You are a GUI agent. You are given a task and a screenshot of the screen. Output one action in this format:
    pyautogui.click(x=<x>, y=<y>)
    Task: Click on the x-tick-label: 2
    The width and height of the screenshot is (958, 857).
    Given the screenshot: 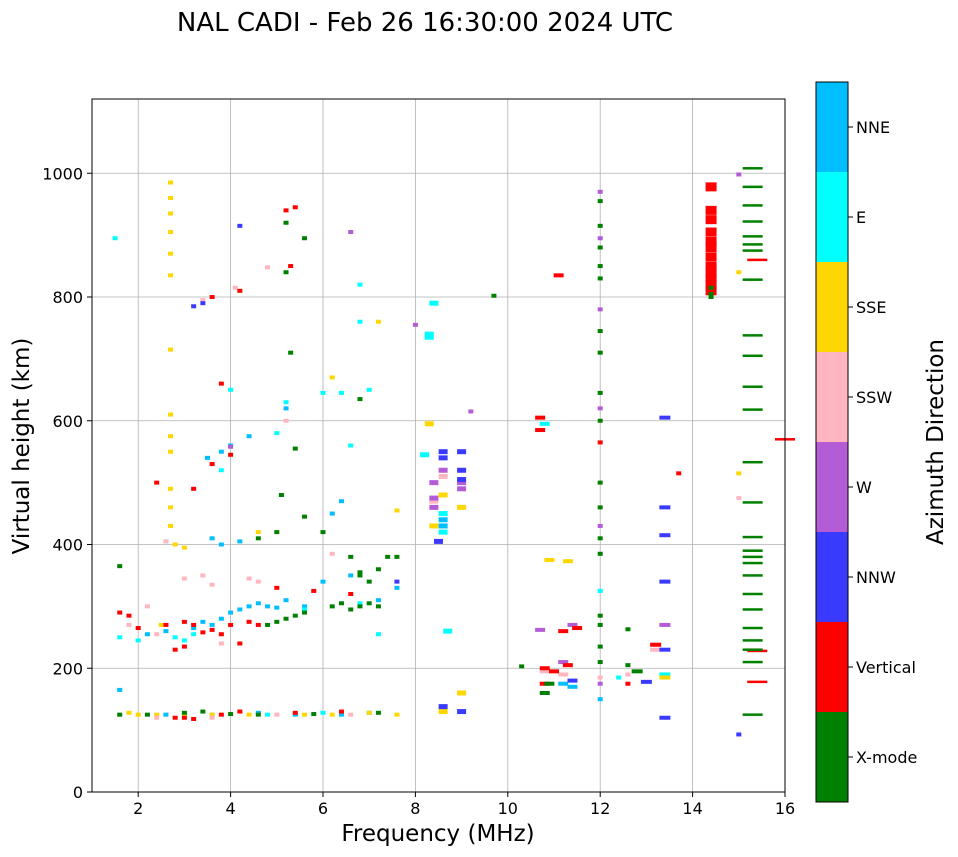 What is the action you would take?
    pyautogui.click(x=138, y=808)
    